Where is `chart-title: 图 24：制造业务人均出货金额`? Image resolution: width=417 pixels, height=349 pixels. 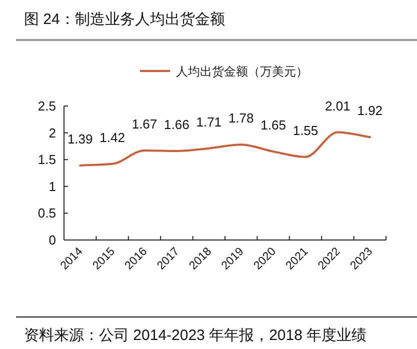 chart-title: 图 24：制造业务人均出货金额 is located at coordinates (124, 19).